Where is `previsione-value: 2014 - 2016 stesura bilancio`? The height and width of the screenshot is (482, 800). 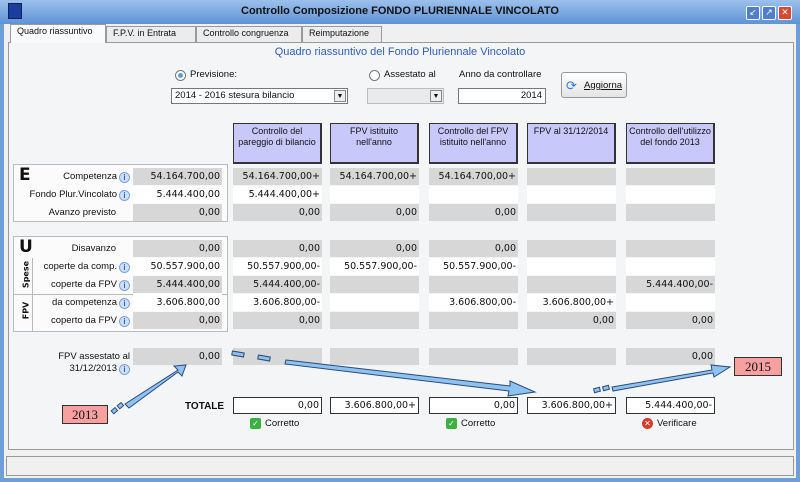
previsione-value: 2014 - 2016 stesura bilancio is located at coordinates (235, 95).